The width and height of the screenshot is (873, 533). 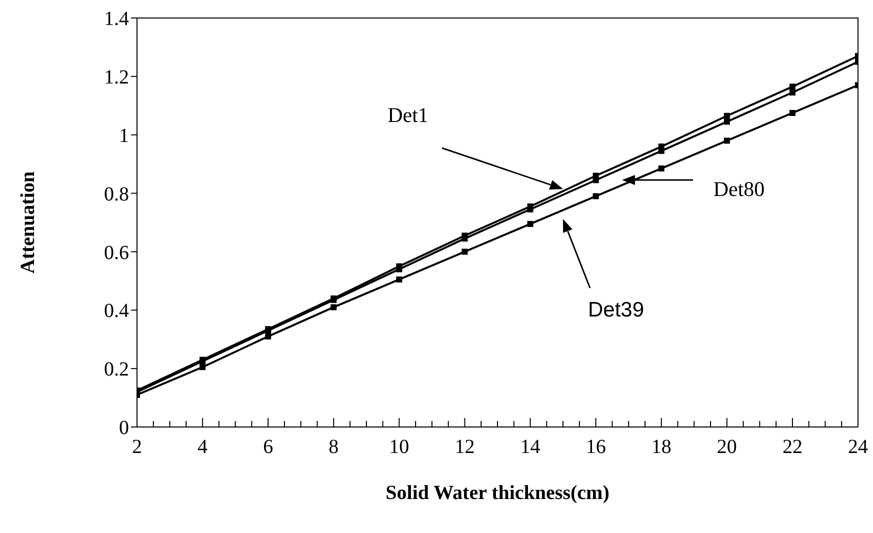 What do you see at coordinates (498, 493) in the screenshot?
I see `x-axis-title: Solid Water thickness(cm)` at bounding box center [498, 493].